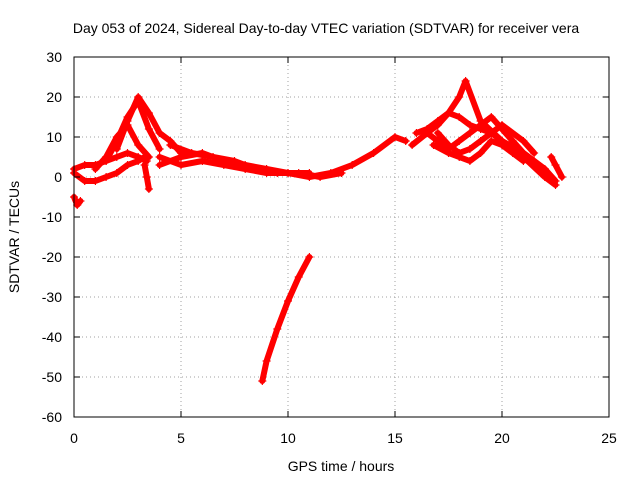 The height and width of the screenshot is (480, 640). Describe the element at coordinates (609, 438) in the screenshot. I see `x-tick-label: 25` at that location.